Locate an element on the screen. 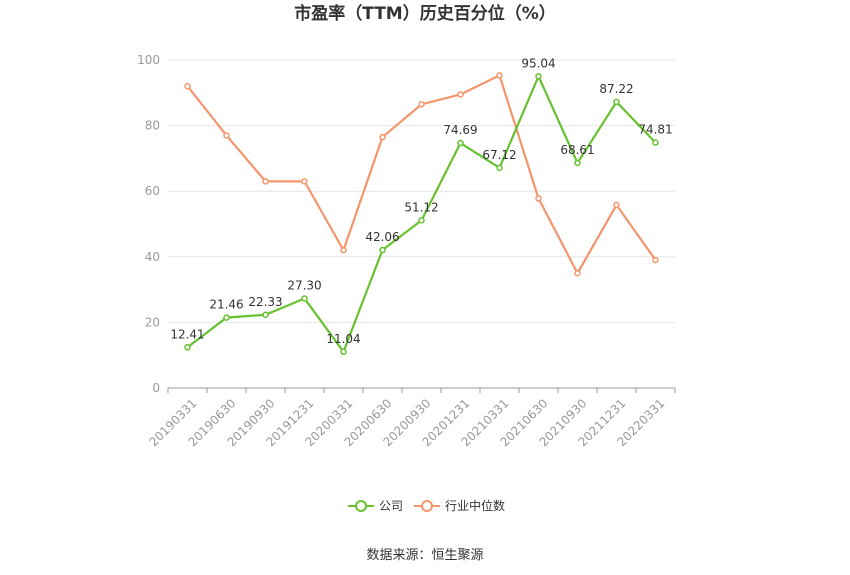 This screenshot has width=850, height=575. legend-label: 公司 is located at coordinates (391, 506).